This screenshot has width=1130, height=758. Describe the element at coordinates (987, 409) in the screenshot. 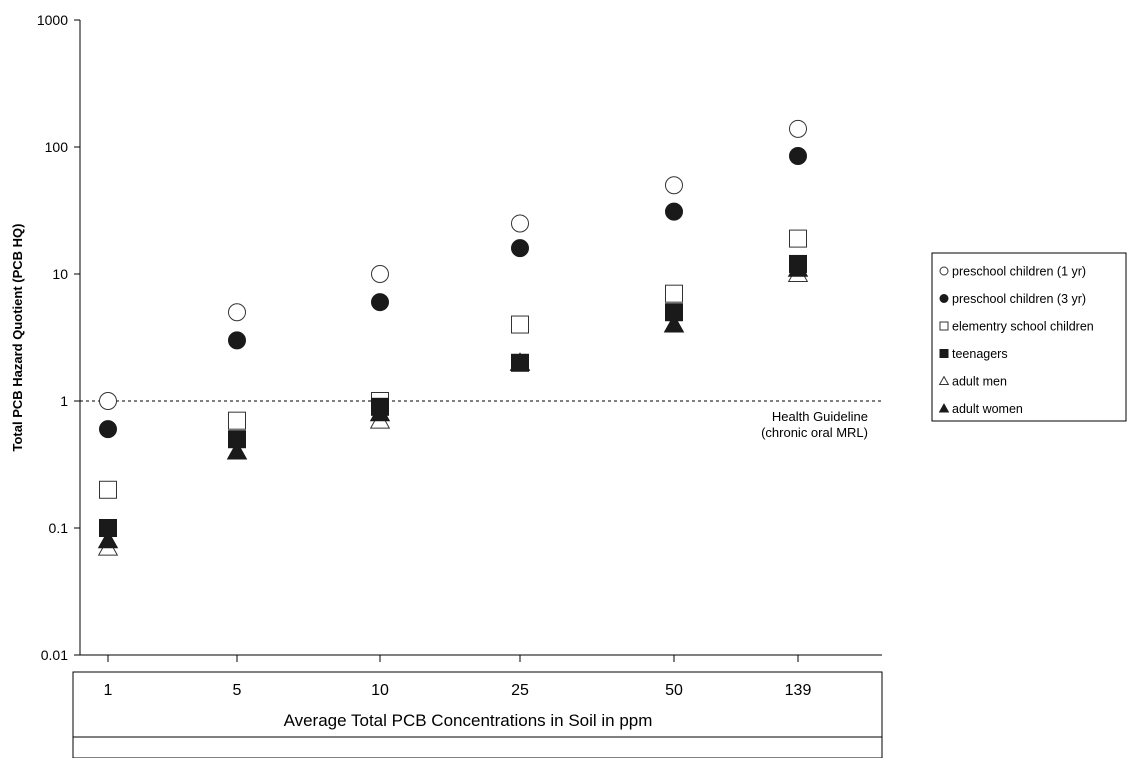

I see `legend-label: adult women` at that location.